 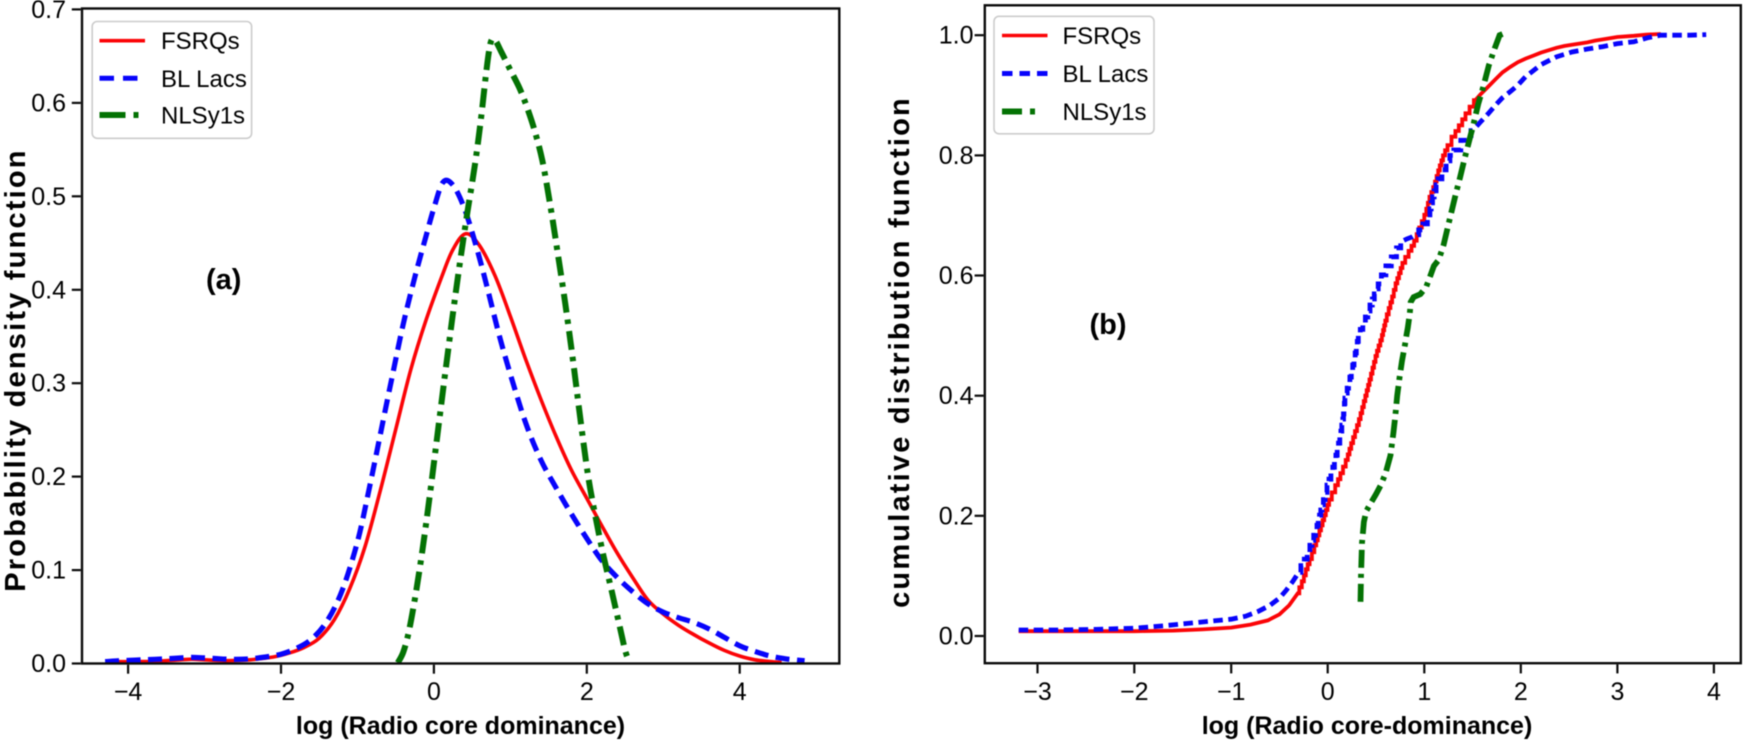 What do you see at coordinates (1617, 692) in the screenshot?
I see `svg-text: 3` at bounding box center [1617, 692].